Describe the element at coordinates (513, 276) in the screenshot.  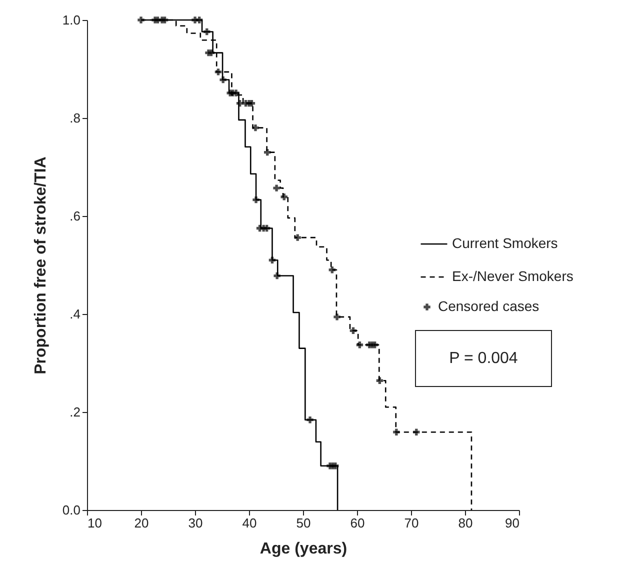
I see `legend-label: Ex-/Never Smokers` at that location.